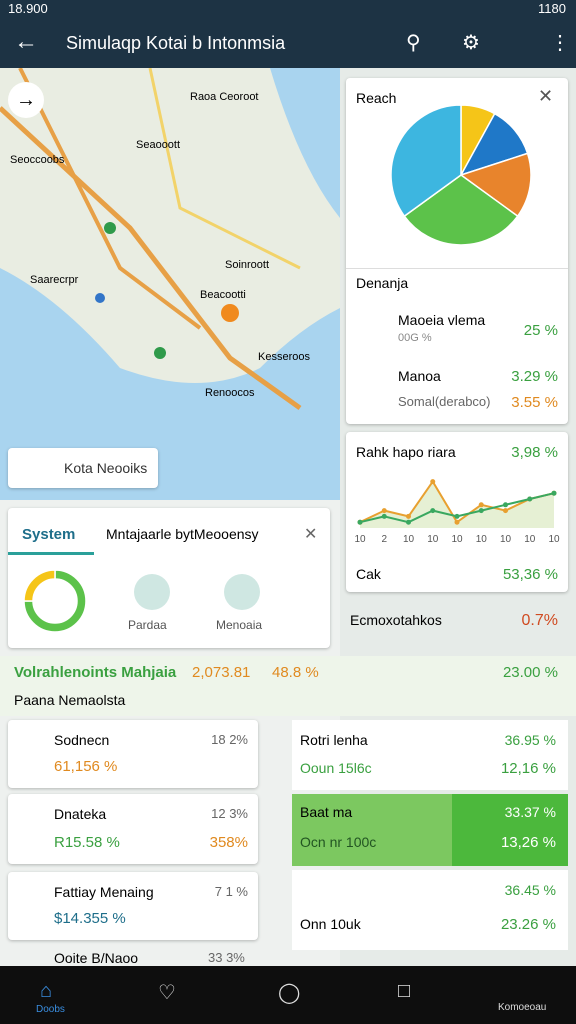 This screenshot has height=1024, width=576. I want to click on map-nav-button: →, so click(26, 100).